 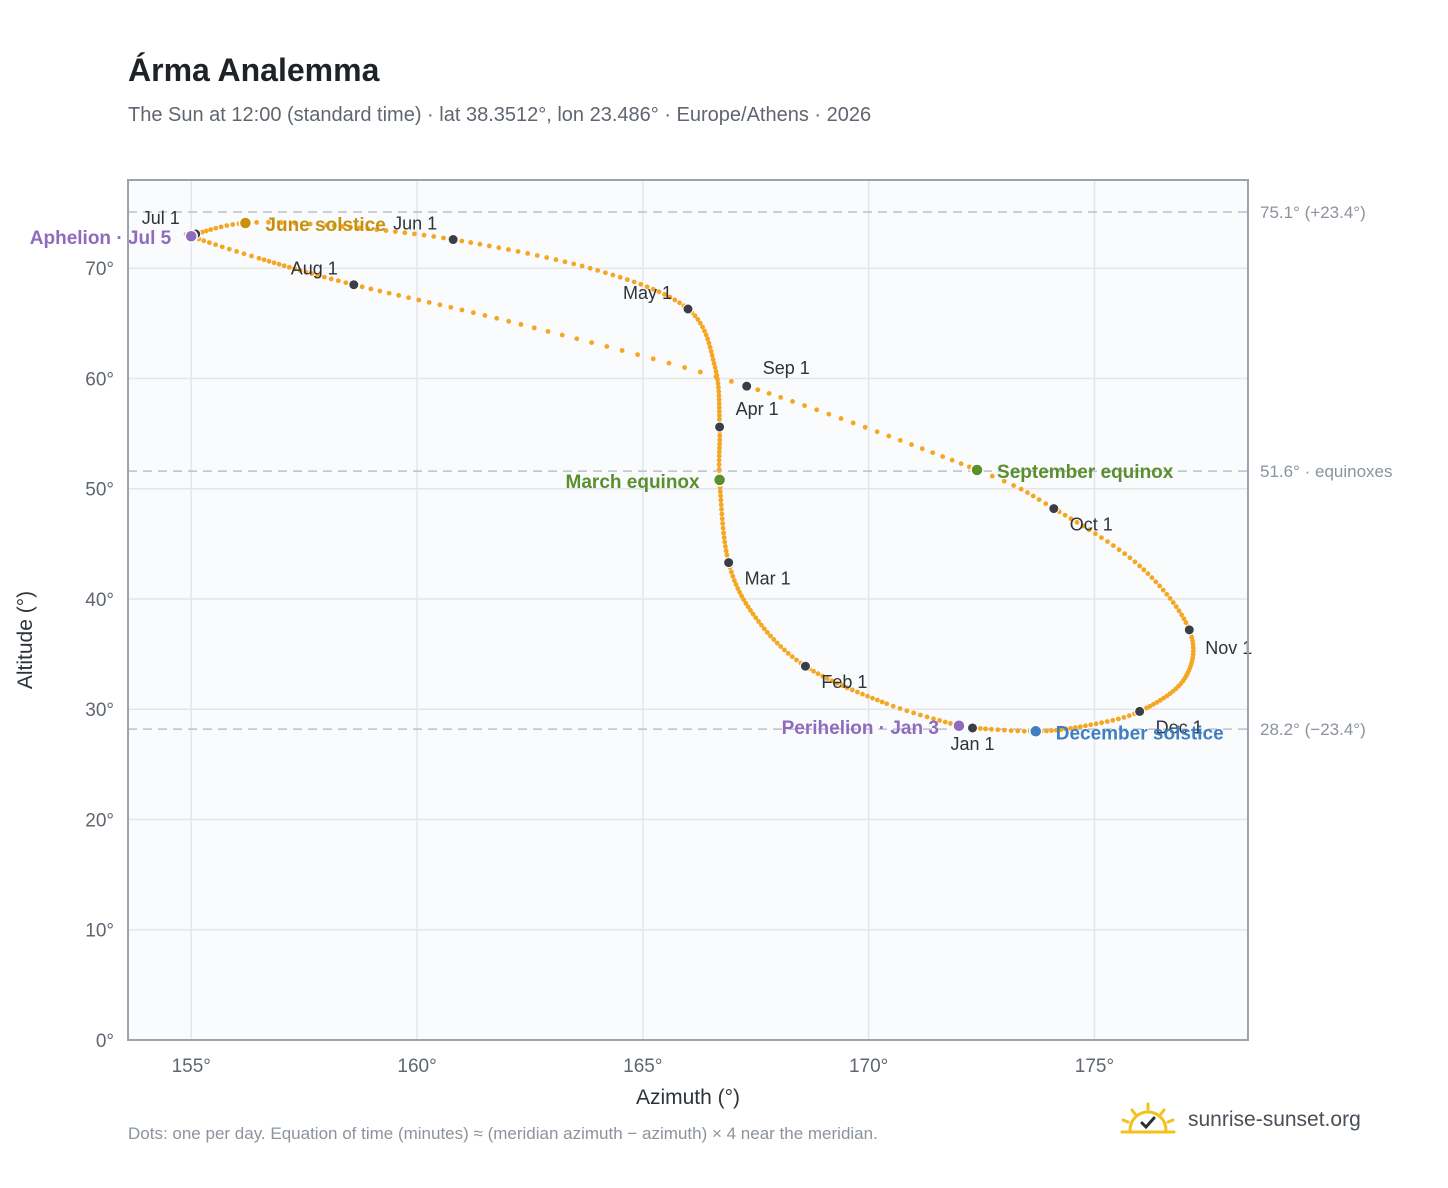 What do you see at coordinates (647, 293) in the screenshot?
I see `month-label: May 1` at bounding box center [647, 293].